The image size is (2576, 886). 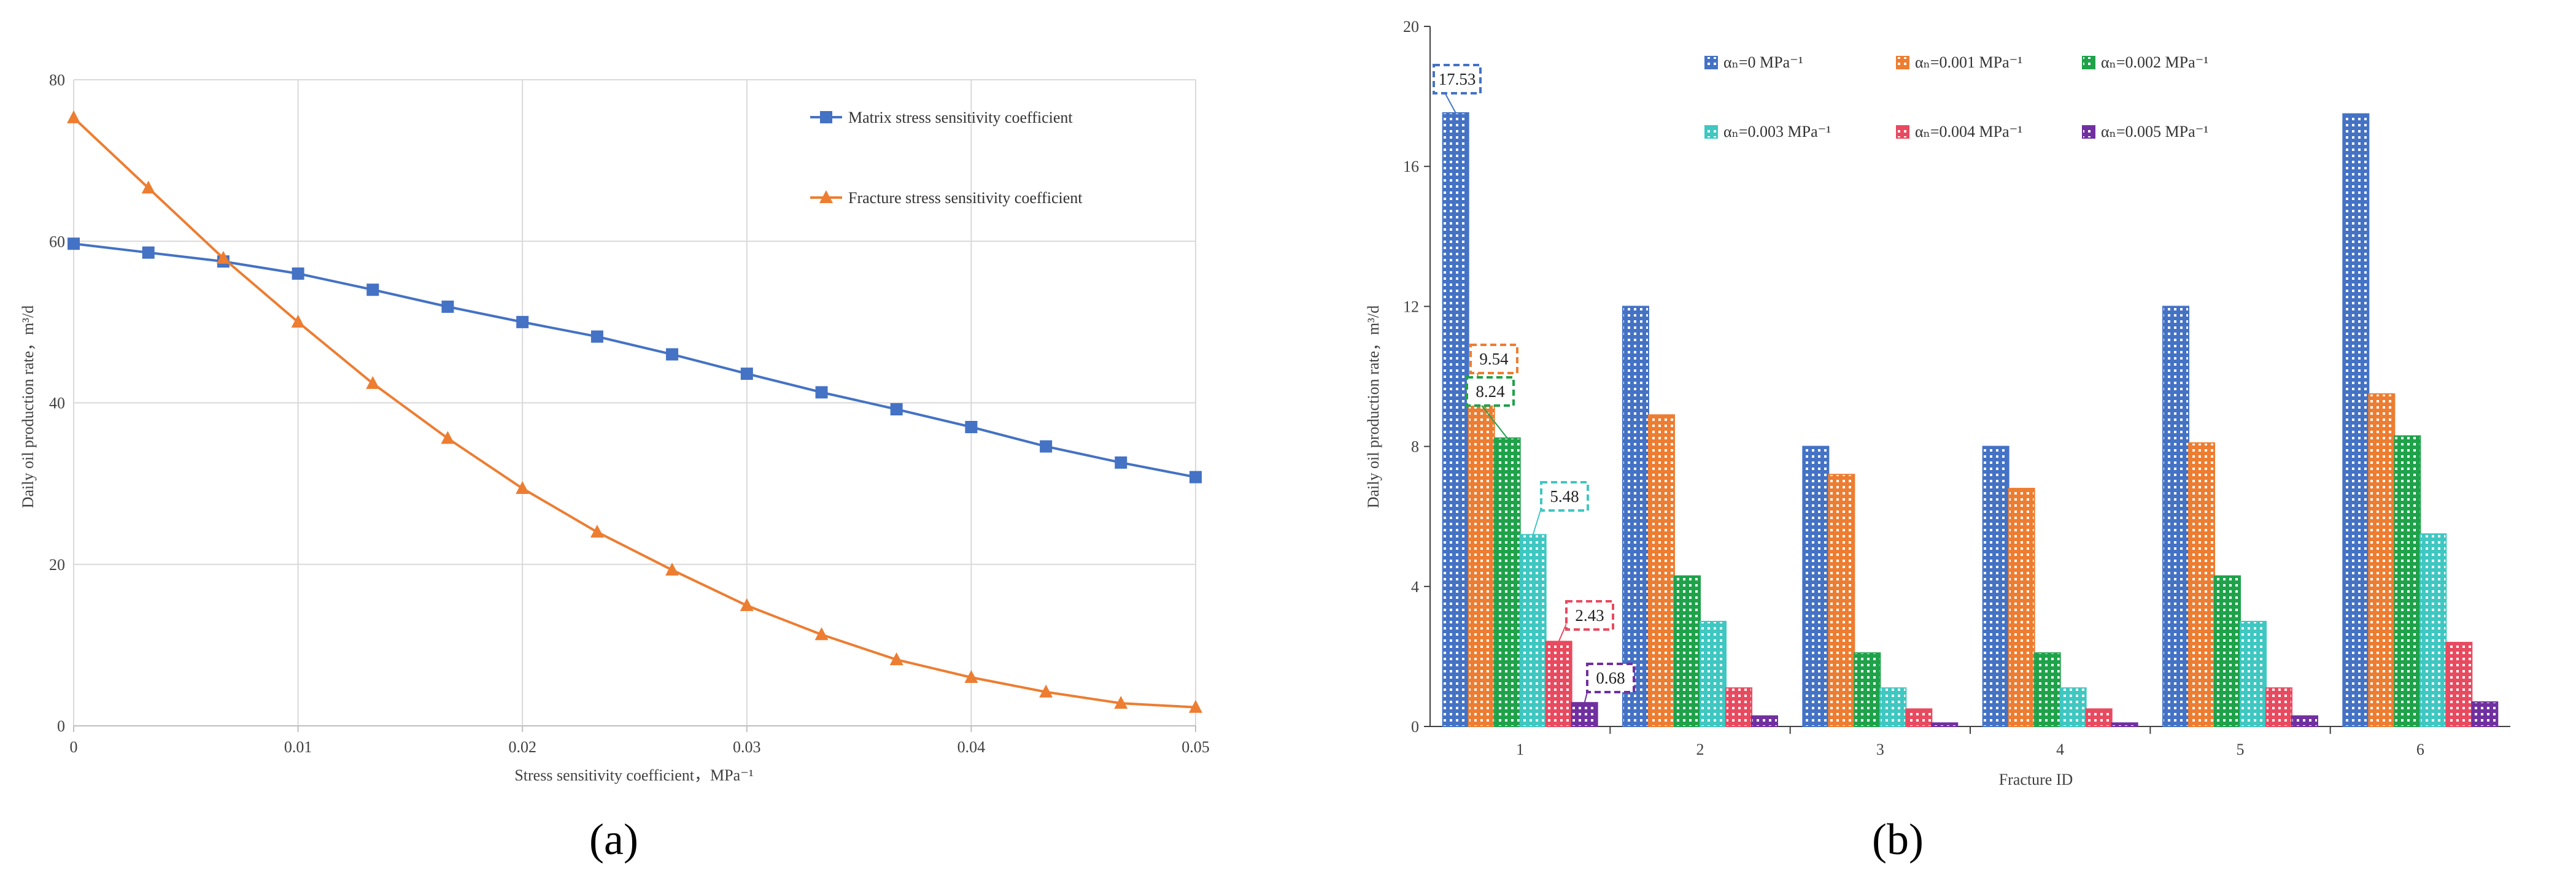 What do you see at coordinates (1415, 727) in the screenshot?
I see `b-y-tick-label: 0` at bounding box center [1415, 727].